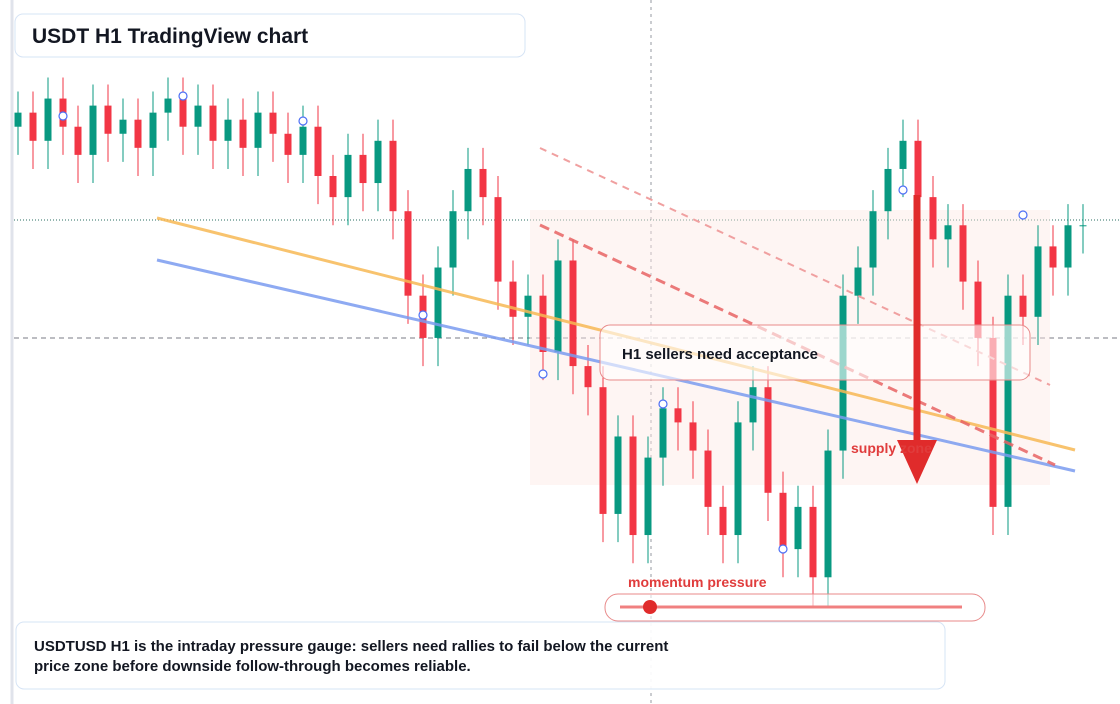 This screenshot has height=704, width=1120. Describe the element at coordinates (891, 448) in the screenshot. I see `annotation: supply zone` at that location.